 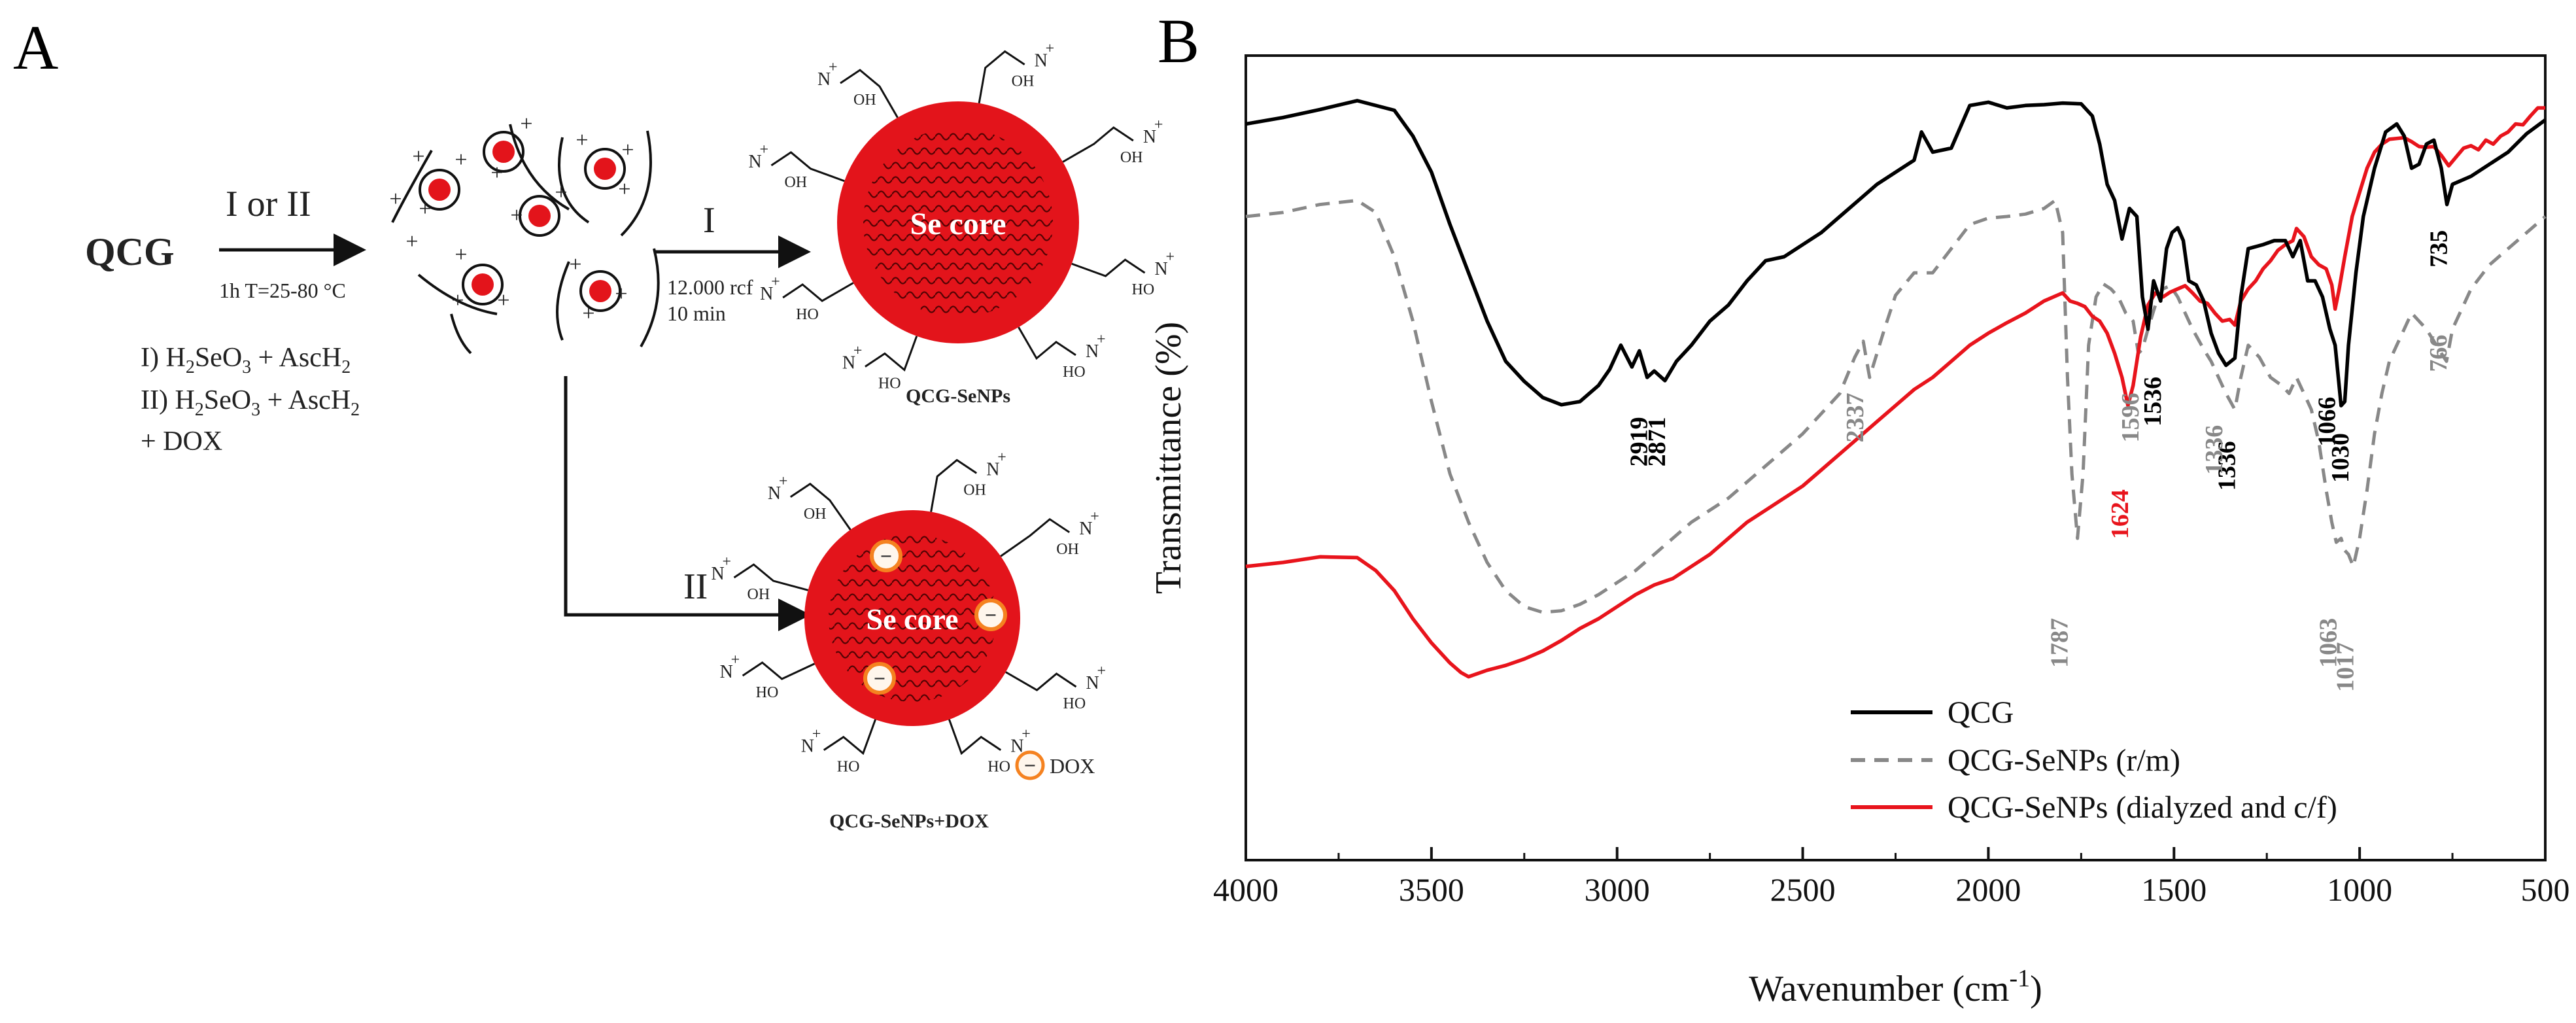 What do you see at coordinates (1432, 889) in the screenshot?
I see `x-tick-label: 3500` at bounding box center [1432, 889].